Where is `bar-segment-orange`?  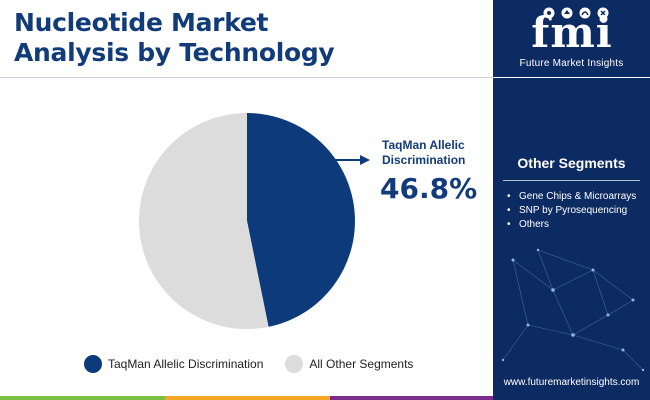
bar-segment-orange is located at coordinates (247, 398).